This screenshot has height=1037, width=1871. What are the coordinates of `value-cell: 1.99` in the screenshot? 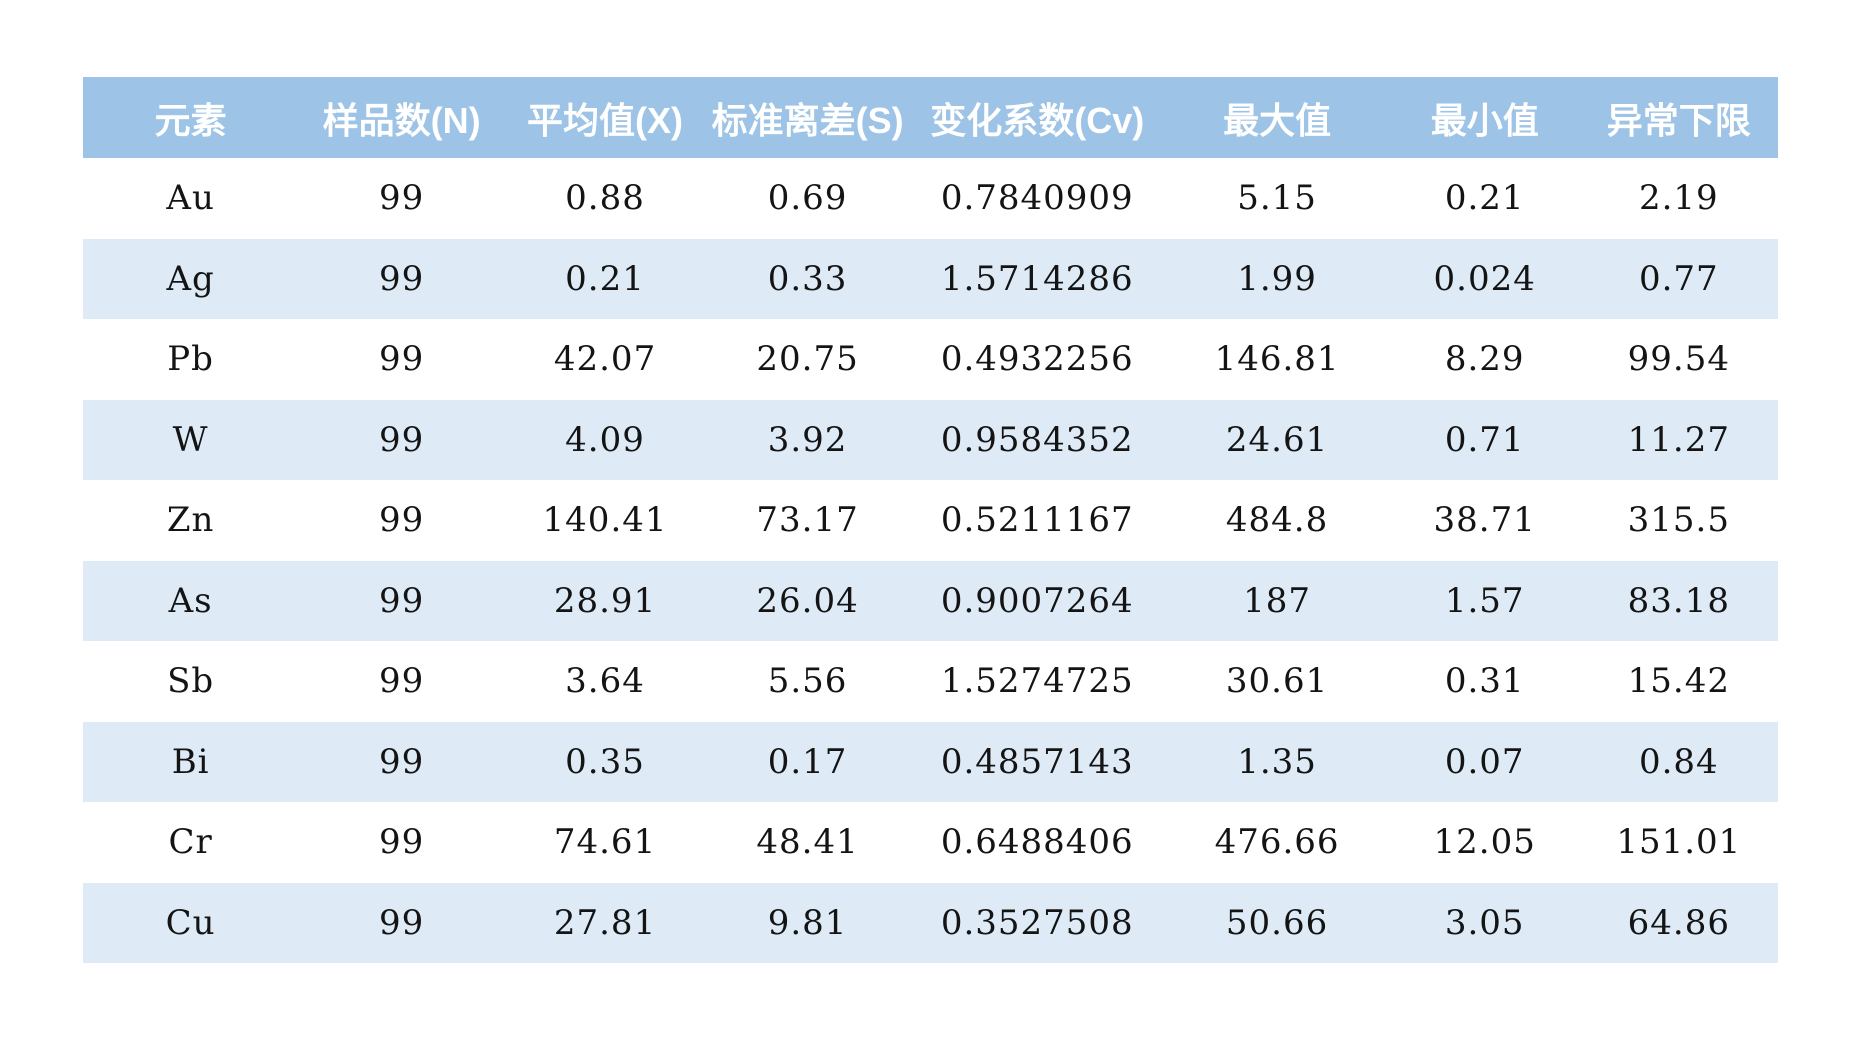 It's located at (1277, 278).